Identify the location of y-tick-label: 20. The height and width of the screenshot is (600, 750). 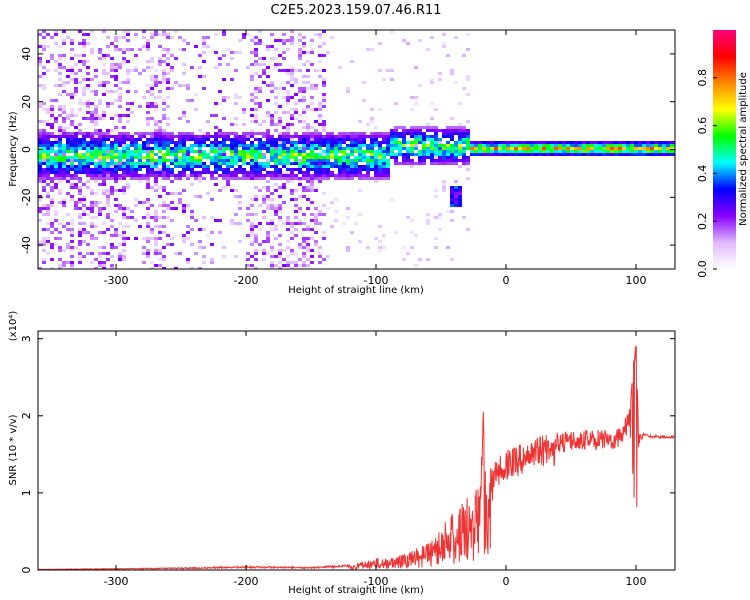
(26, 102).